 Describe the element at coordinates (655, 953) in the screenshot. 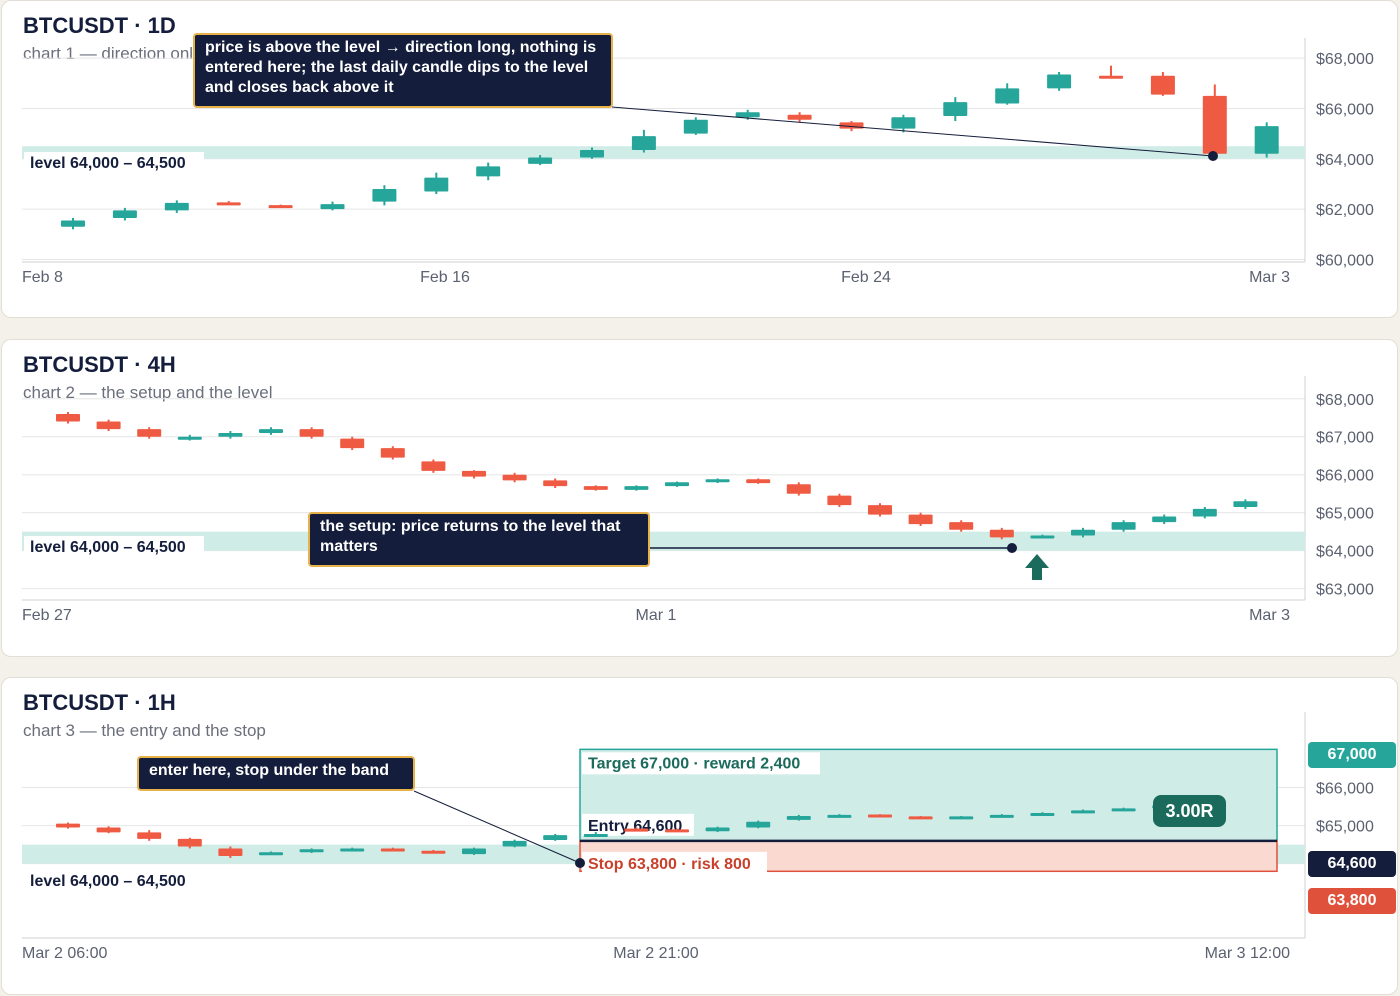

I see `x-tick-label: Mar 2 21:00` at that location.